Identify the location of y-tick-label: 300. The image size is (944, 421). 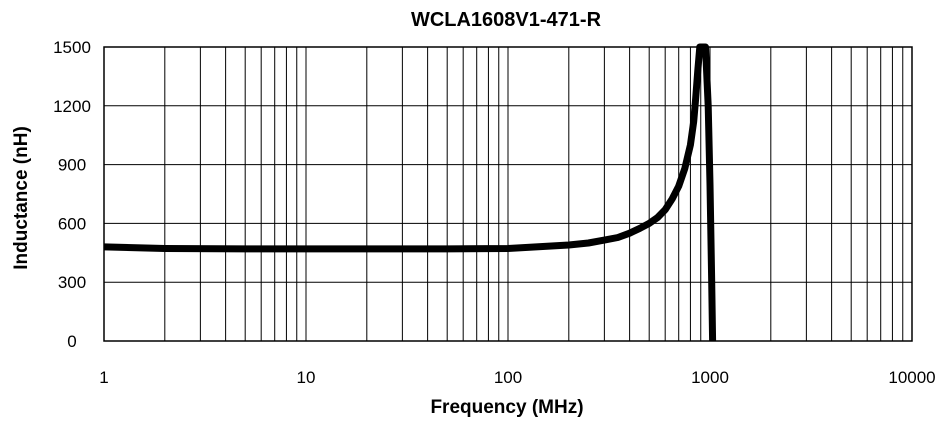
(72, 282).